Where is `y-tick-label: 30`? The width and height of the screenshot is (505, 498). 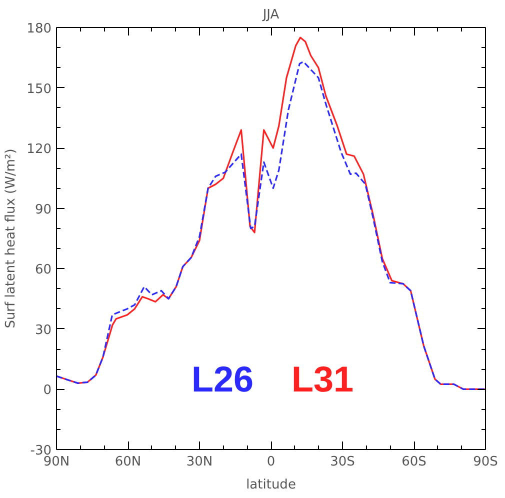
y-tick-label: 30 is located at coordinates (43, 330).